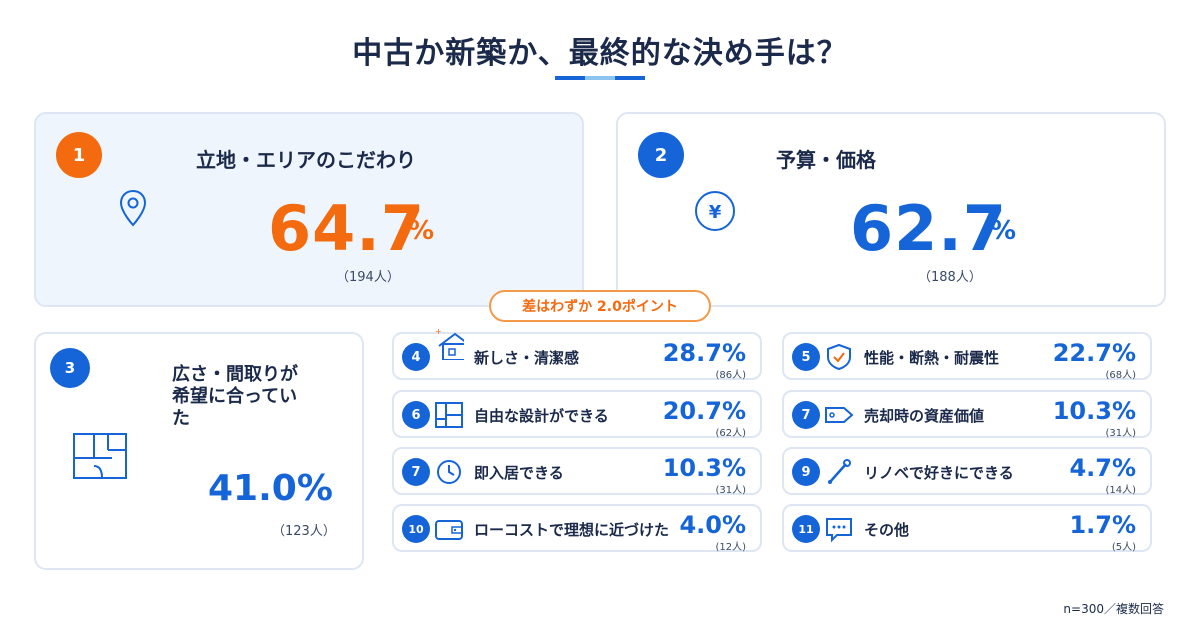  Describe the element at coordinates (306, 160) in the screenshot. I see `rank-1-label: 立地・エリアのこだわり` at that location.